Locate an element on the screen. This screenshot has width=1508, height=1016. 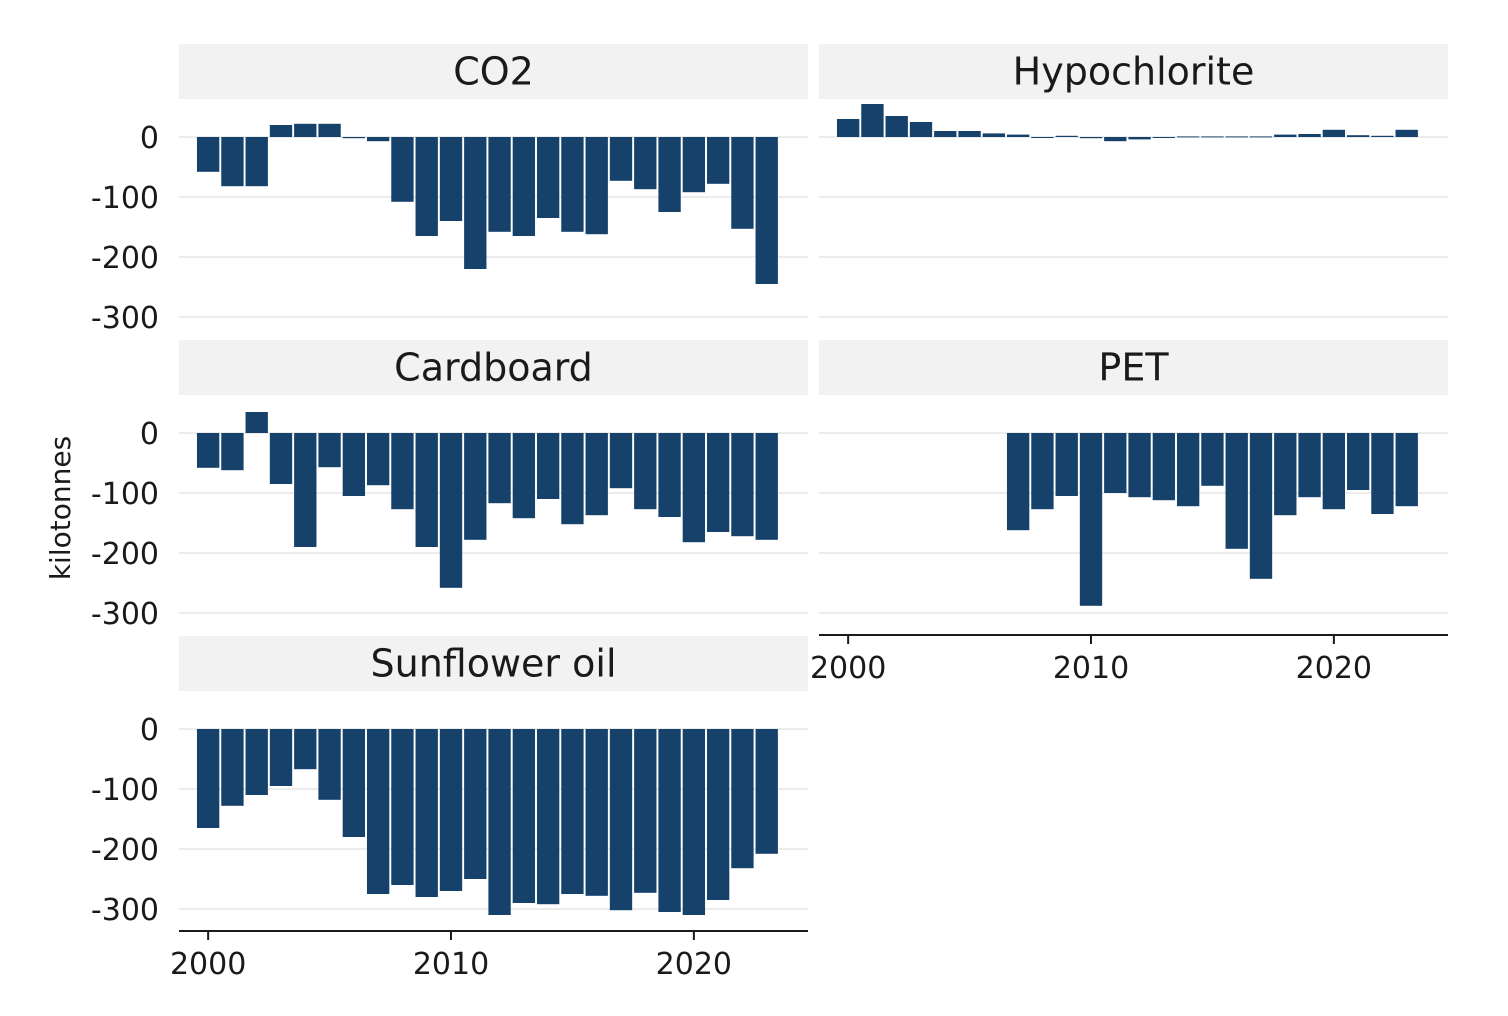
panel-cardboard: Cardboard 0 -100 -200 -300 is located at coordinates (449, 486).